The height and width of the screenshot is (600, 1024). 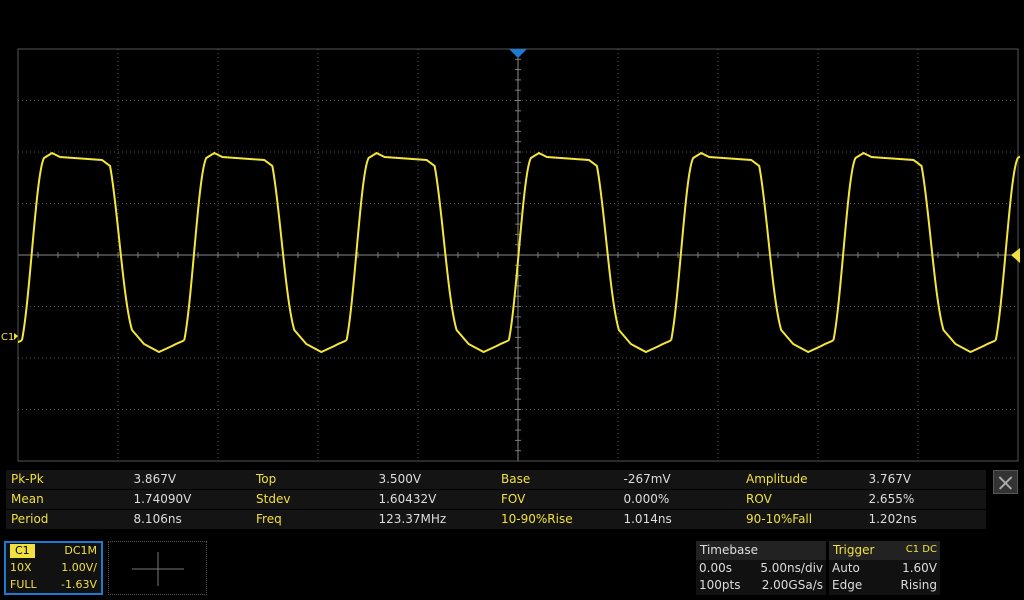 I want to click on bandwidth: FULL, so click(x=23, y=584).